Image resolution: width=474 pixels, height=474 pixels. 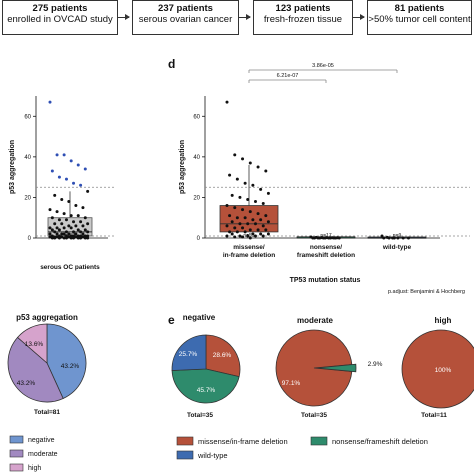 I want to click on pie-high-slice, so click(x=437, y=369).